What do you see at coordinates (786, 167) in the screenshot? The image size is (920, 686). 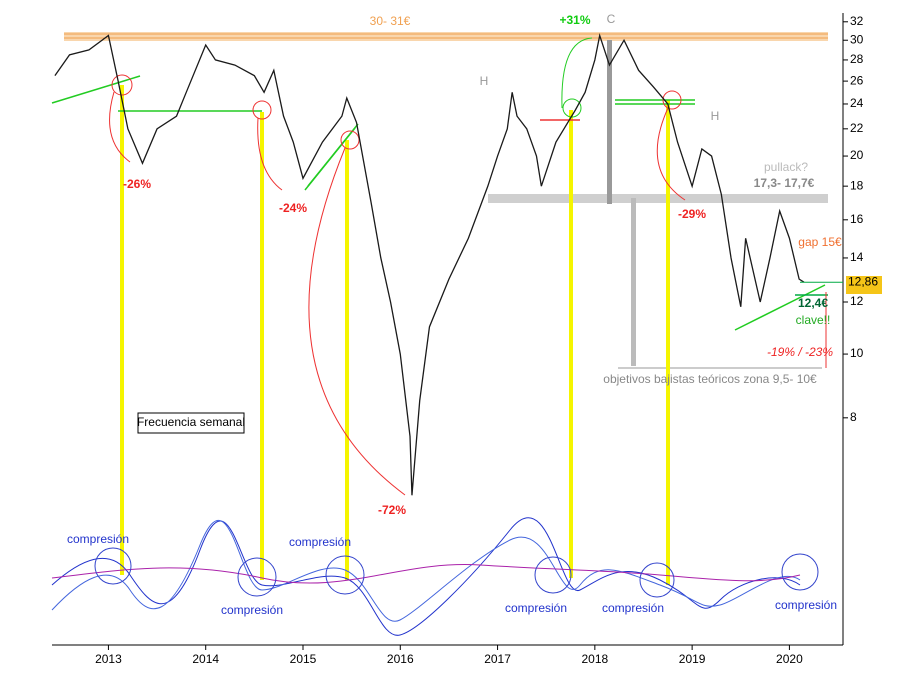 I see `annotation: pullack?` at bounding box center [786, 167].